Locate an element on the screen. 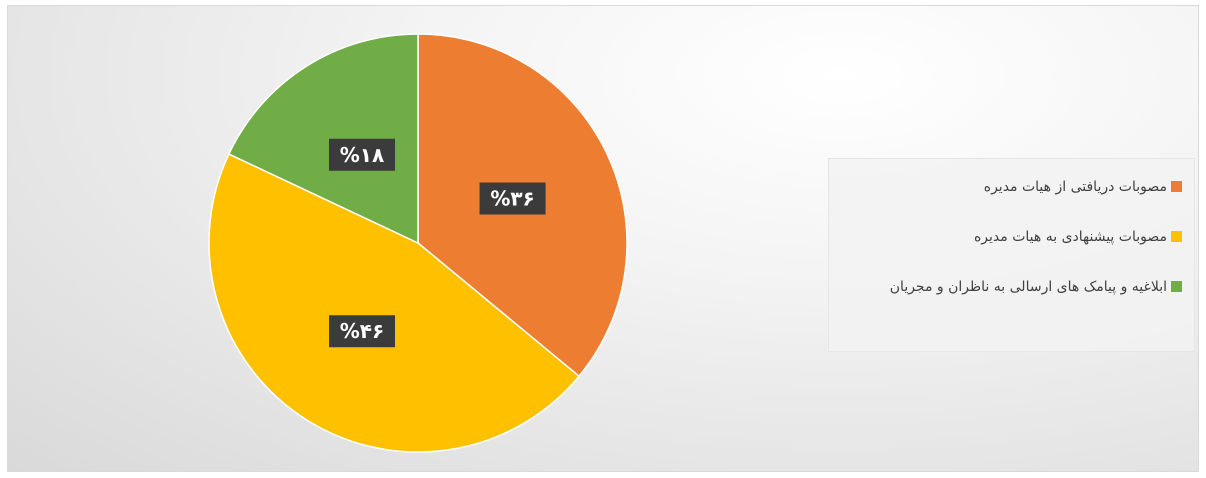 Image resolution: width=1206 pixels, height=478 pixels. legend-entry: مصوبات دریافتی از هیات مدیره is located at coordinates (1011, 187).